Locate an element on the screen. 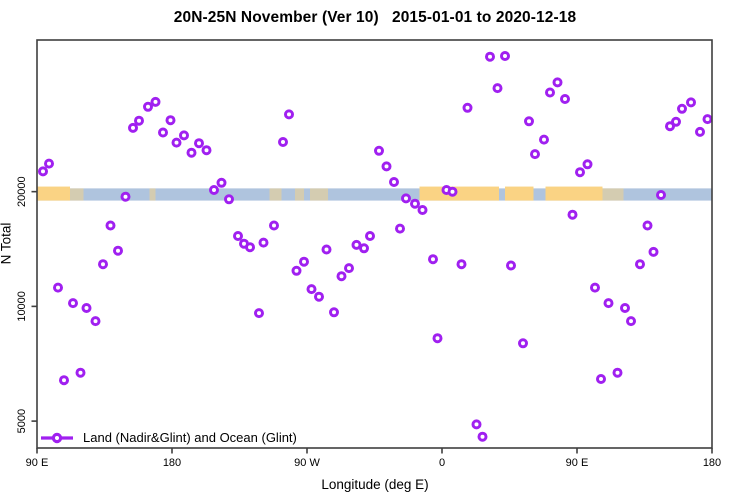 The width and height of the screenshot is (750, 500). map-strip-ocean is located at coordinates (374, 194).